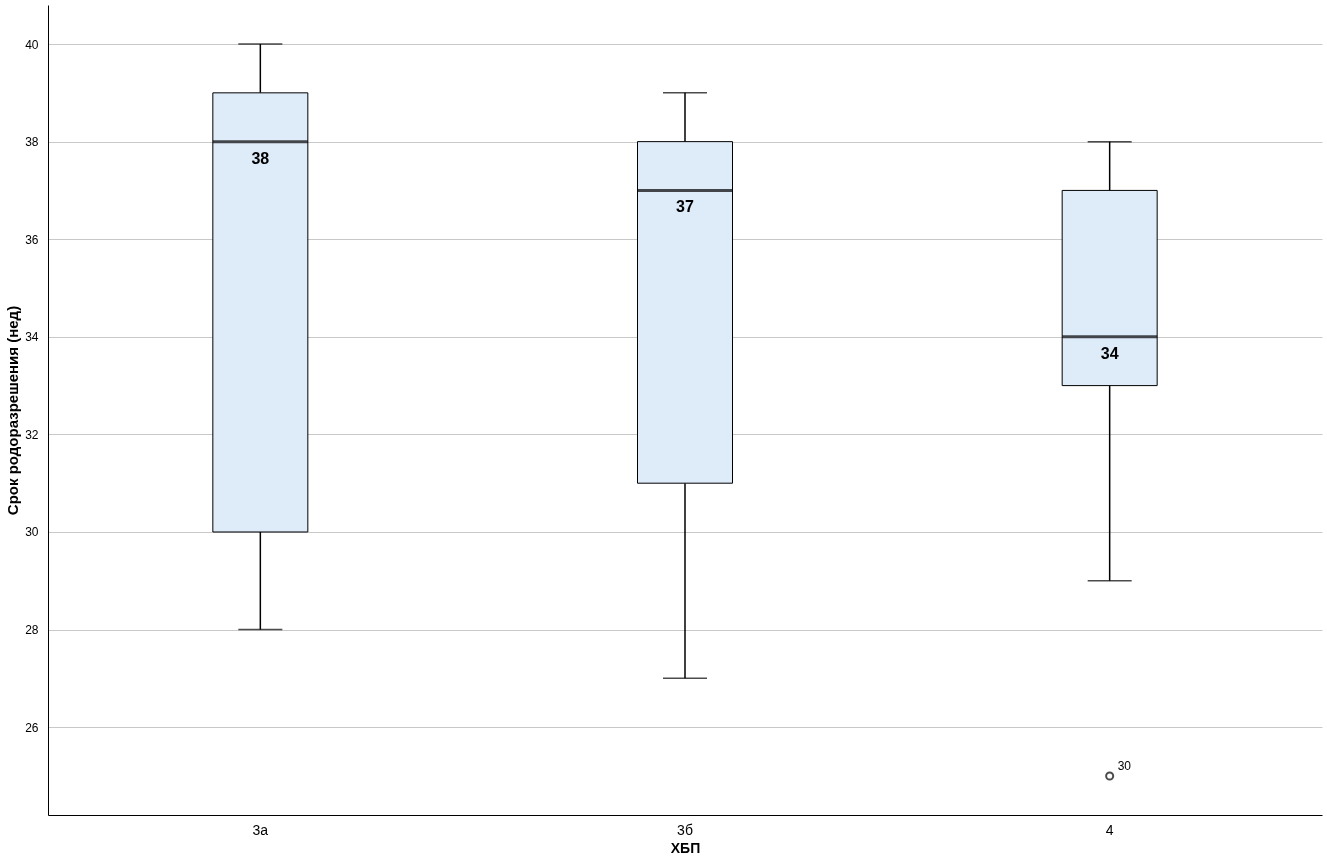 Image resolution: width=1327 pixels, height=867 pixels. Describe the element at coordinates (32, 142) in the screenshot. I see `y-tick-label: 38` at that location.